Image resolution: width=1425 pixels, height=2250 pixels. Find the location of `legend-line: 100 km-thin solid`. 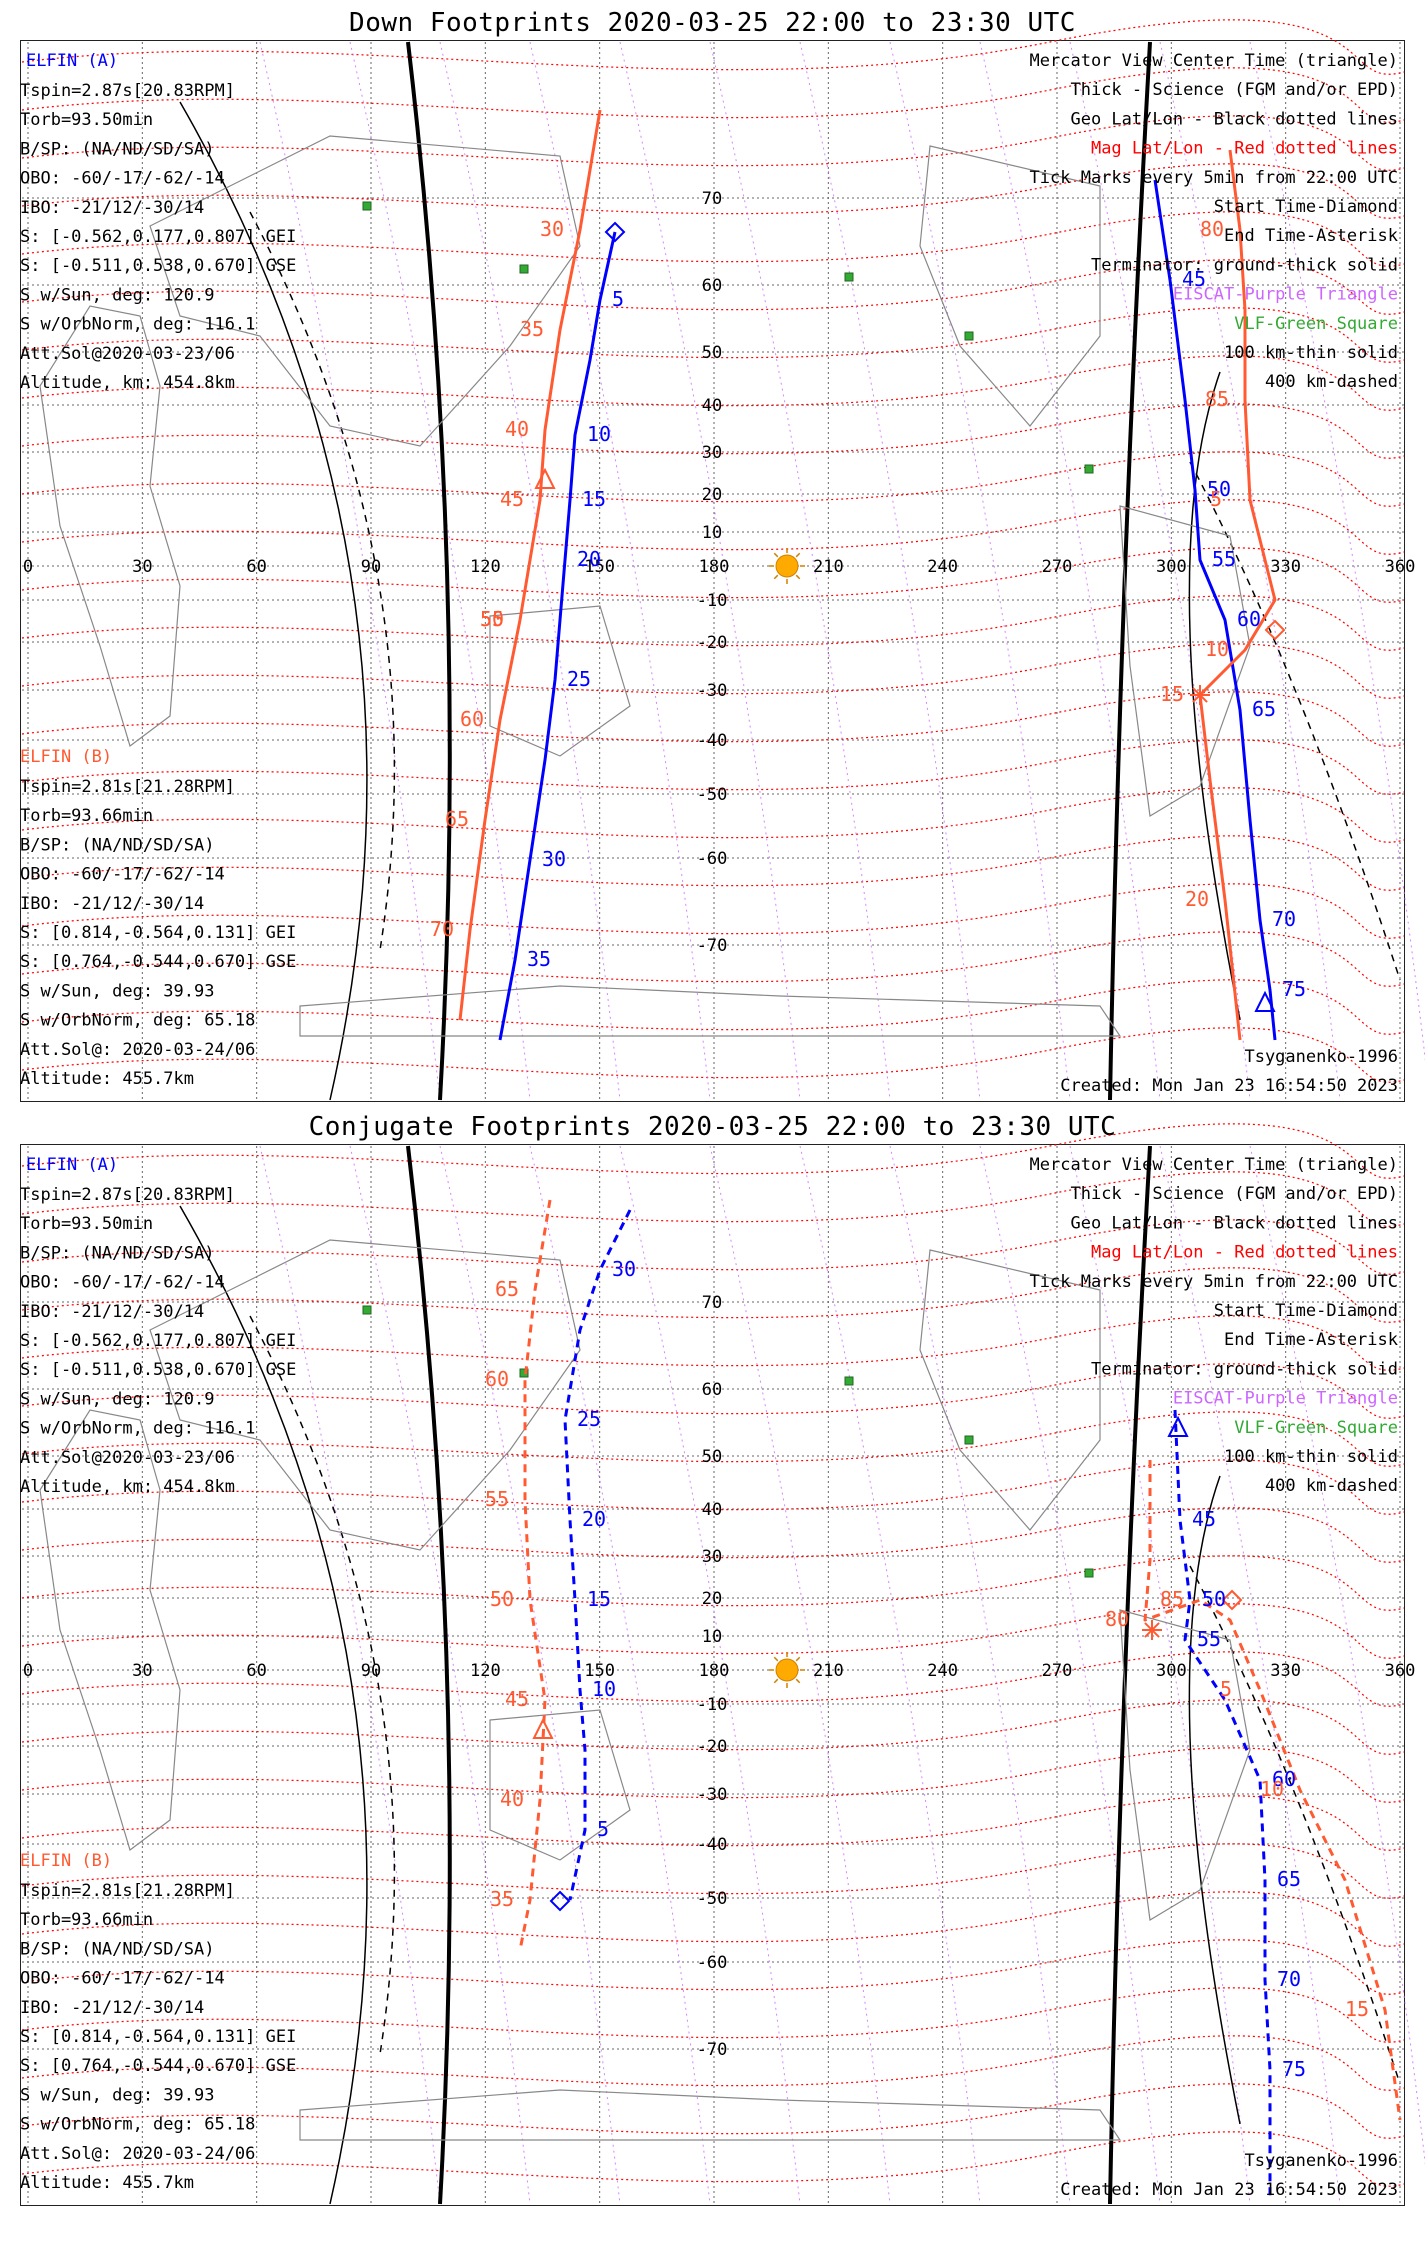

legend-line: 100 km-thin solid is located at coordinates (1311, 1457).